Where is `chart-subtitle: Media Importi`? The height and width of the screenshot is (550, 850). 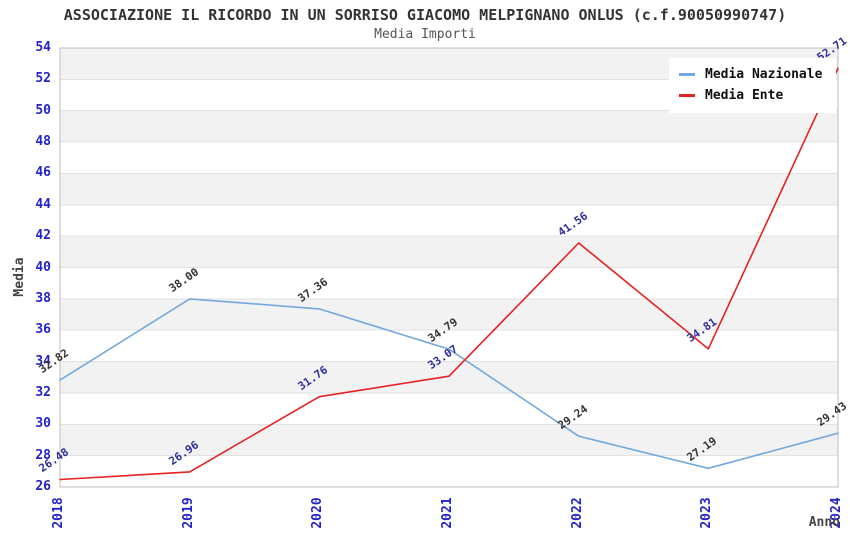 chart-subtitle: Media Importi is located at coordinates (425, 34).